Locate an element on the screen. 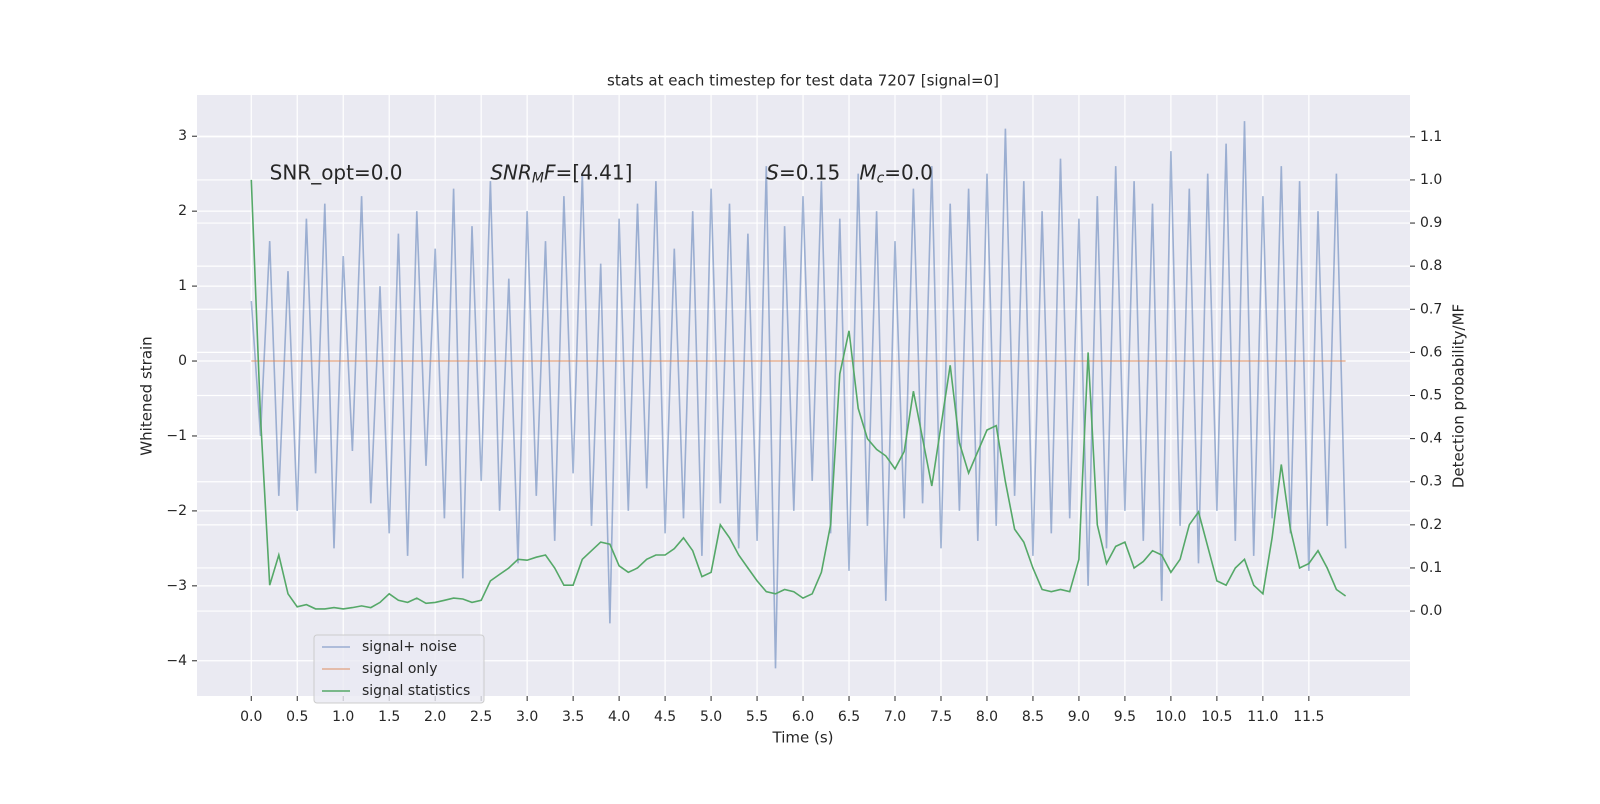  y-tick-label: −1 is located at coordinates (176, 436).